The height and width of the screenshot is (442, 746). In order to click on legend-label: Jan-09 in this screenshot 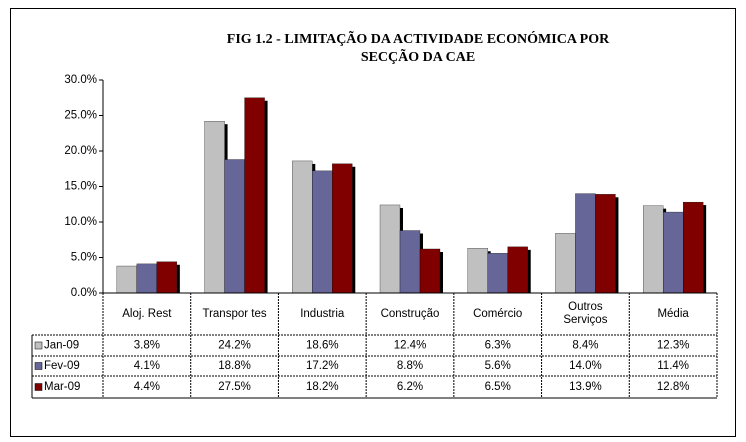, I will do `click(61, 346)`.